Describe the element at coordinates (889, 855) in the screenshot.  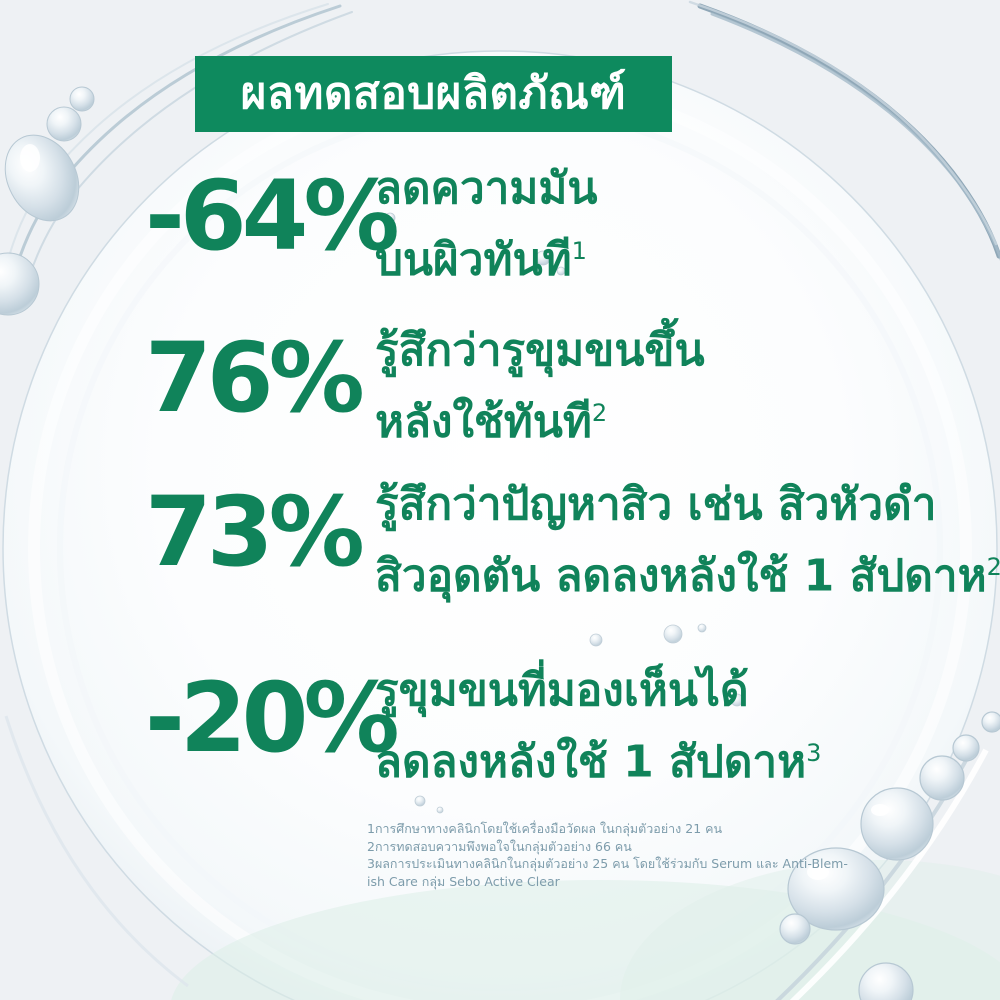
I see `bottom-right-bubble-chain` at that location.